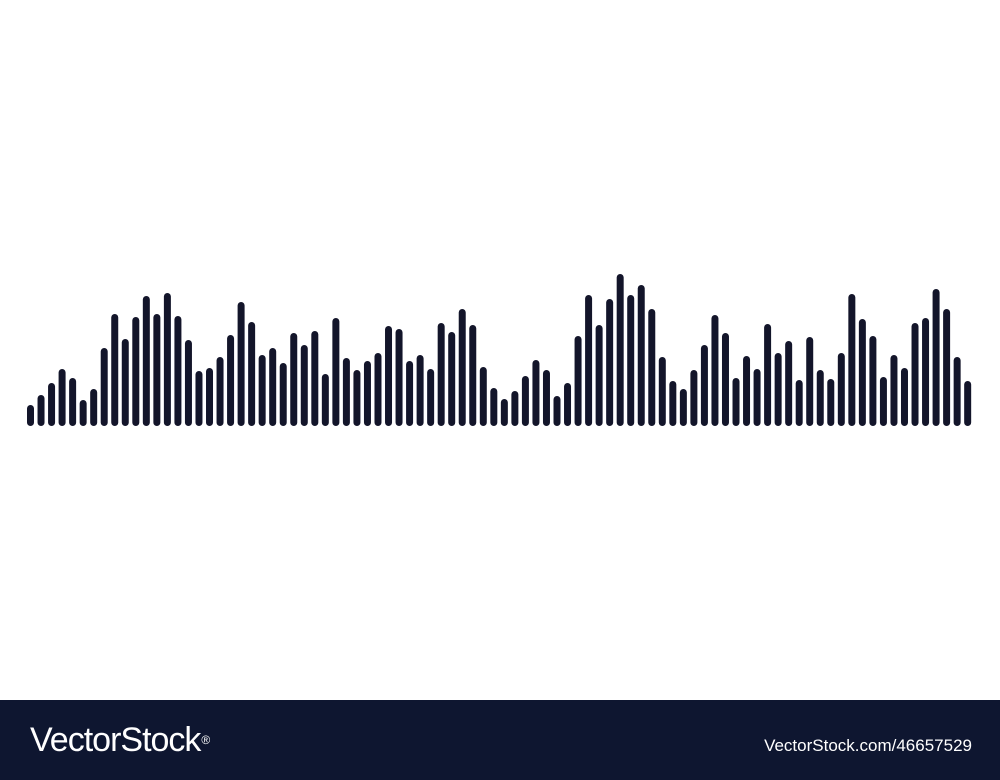  Describe the element at coordinates (868, 745) in the screenshot. I see `image-id-label: VectorStock.com/46657529` at that location.